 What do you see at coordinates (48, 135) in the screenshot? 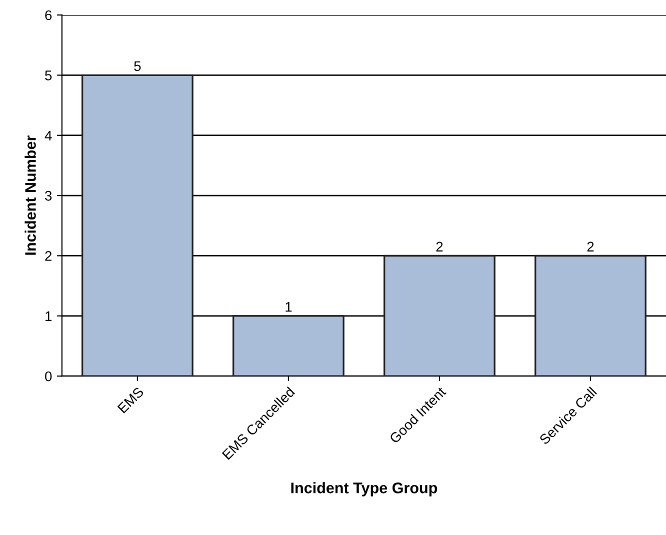
I see `y-tick-label: 4` at bounding box center [48, 135].